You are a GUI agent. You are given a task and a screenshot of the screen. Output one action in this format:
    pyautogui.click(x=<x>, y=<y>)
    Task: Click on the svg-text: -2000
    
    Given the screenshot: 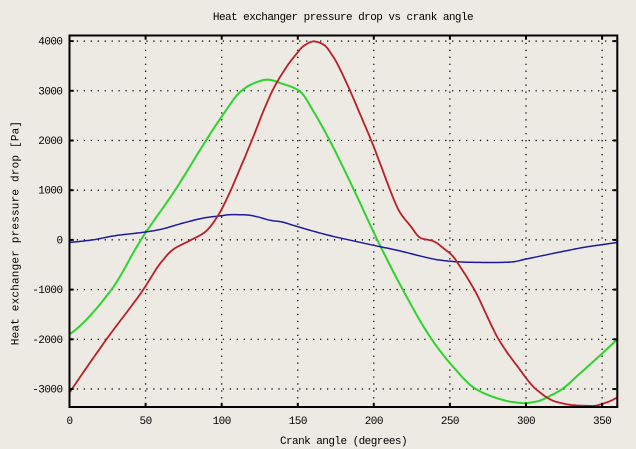 What is the action you would take?
    pyautogui.click(x=47, y=341)
    